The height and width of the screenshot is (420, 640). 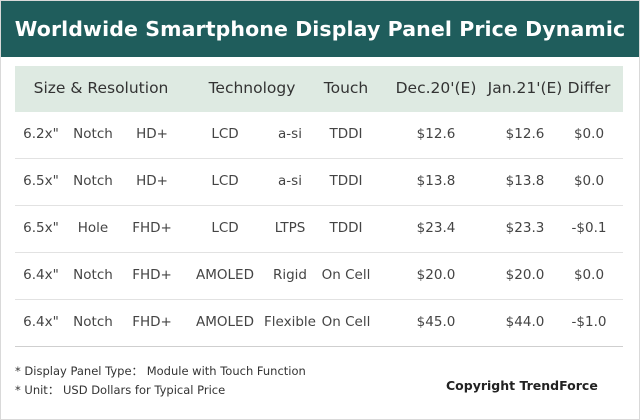 I want to click on cell-jan-price: $12.6, so click(x=525, y=134).